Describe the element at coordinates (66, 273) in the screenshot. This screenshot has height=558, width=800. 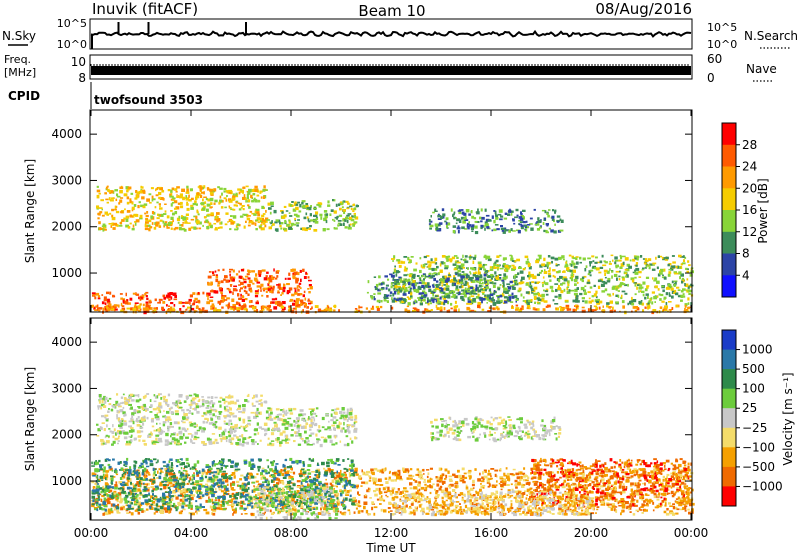
I see `y-tick-label: 1000` at that location.